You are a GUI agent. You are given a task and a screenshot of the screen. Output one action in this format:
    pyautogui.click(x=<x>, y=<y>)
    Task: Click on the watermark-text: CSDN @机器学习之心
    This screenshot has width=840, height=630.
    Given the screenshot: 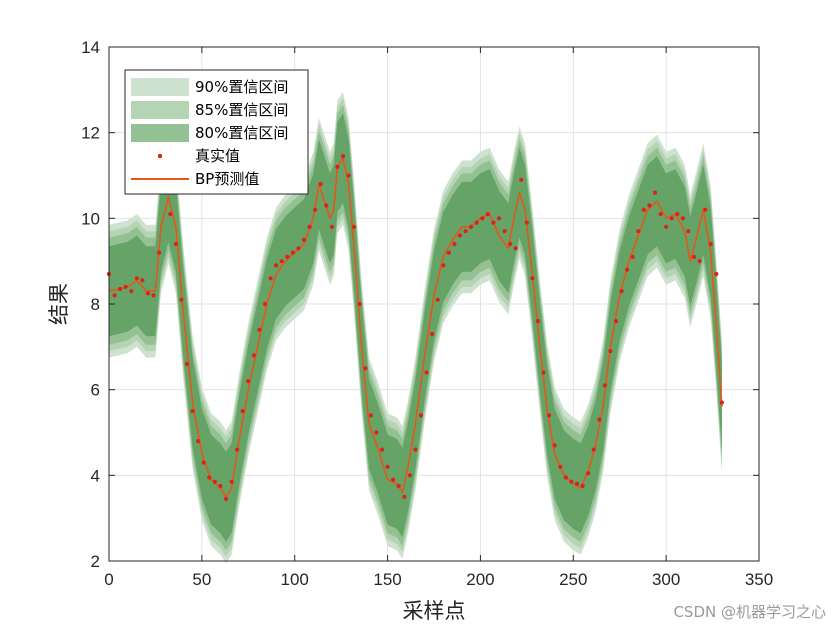 What is the action you would take?
    pyautogui.click(x=749, y=612)
    